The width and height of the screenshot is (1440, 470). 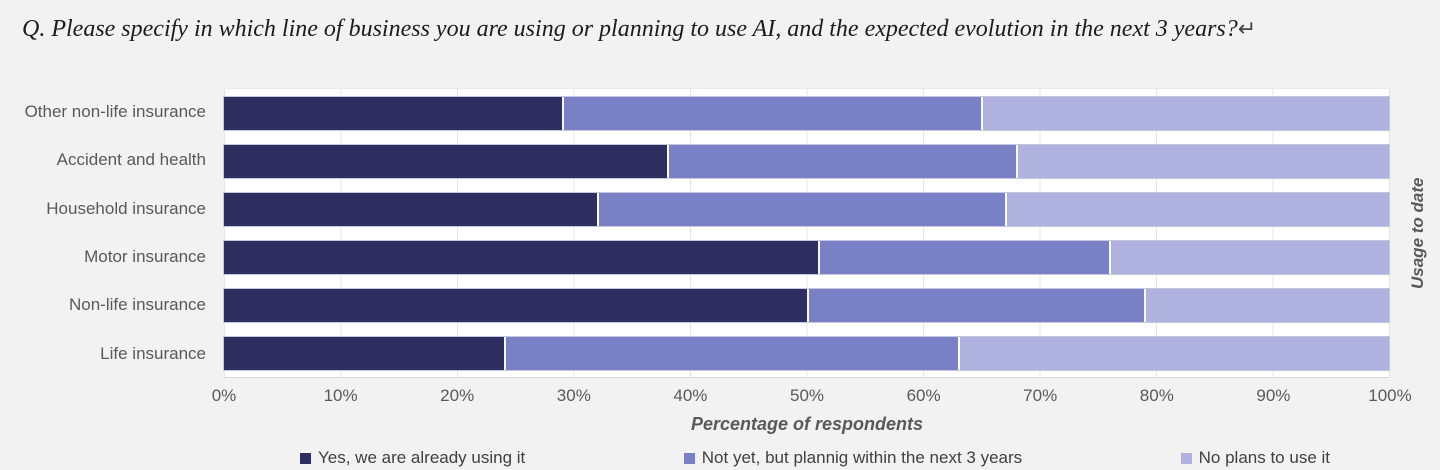 I want to click on x-tick-label: 20%, so click(x=457, y=395).